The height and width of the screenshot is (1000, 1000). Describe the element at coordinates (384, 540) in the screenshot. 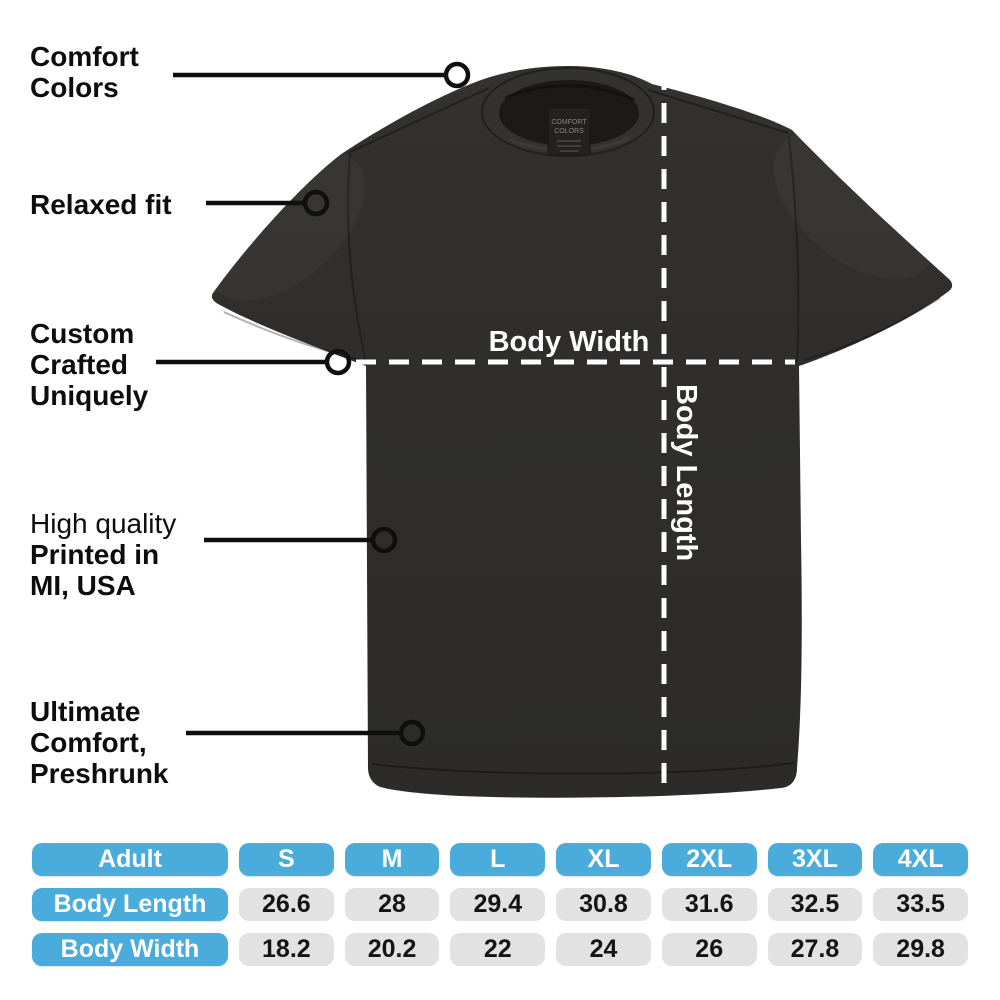

I see `callout-dot-printed` at that location.